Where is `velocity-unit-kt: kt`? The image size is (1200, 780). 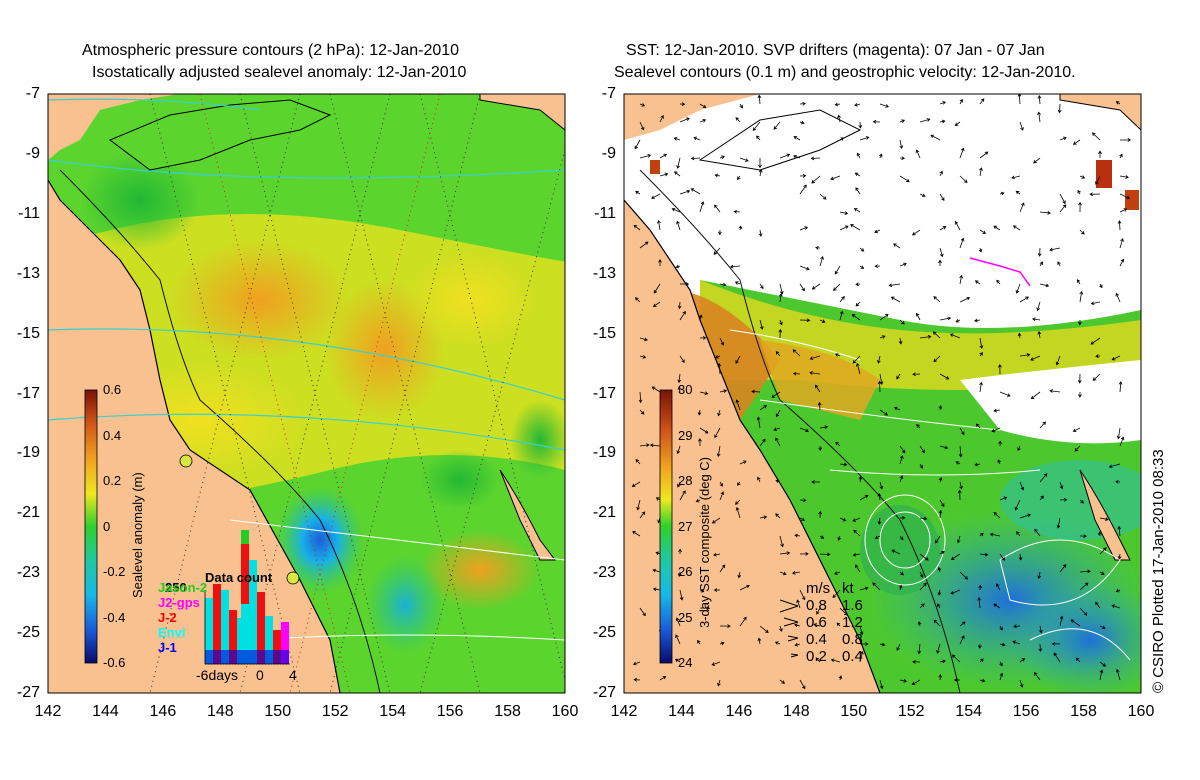
velocity-unit-kt: kt is located at coordinates (848, 588).